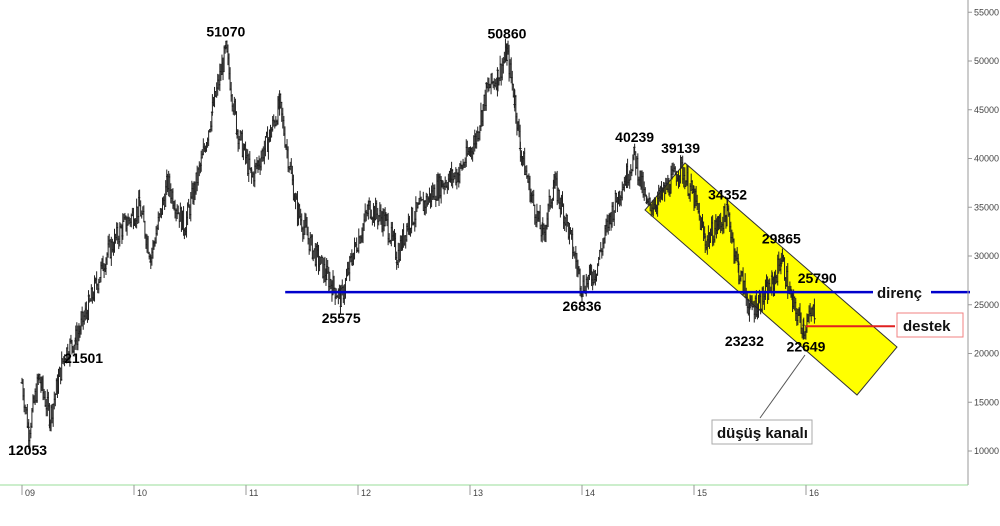 The width and height of the screenshot is (1000, 526). Describe the element at coordinates (506, 34) in the screenshot. I see `level-label: 50860` at that location.